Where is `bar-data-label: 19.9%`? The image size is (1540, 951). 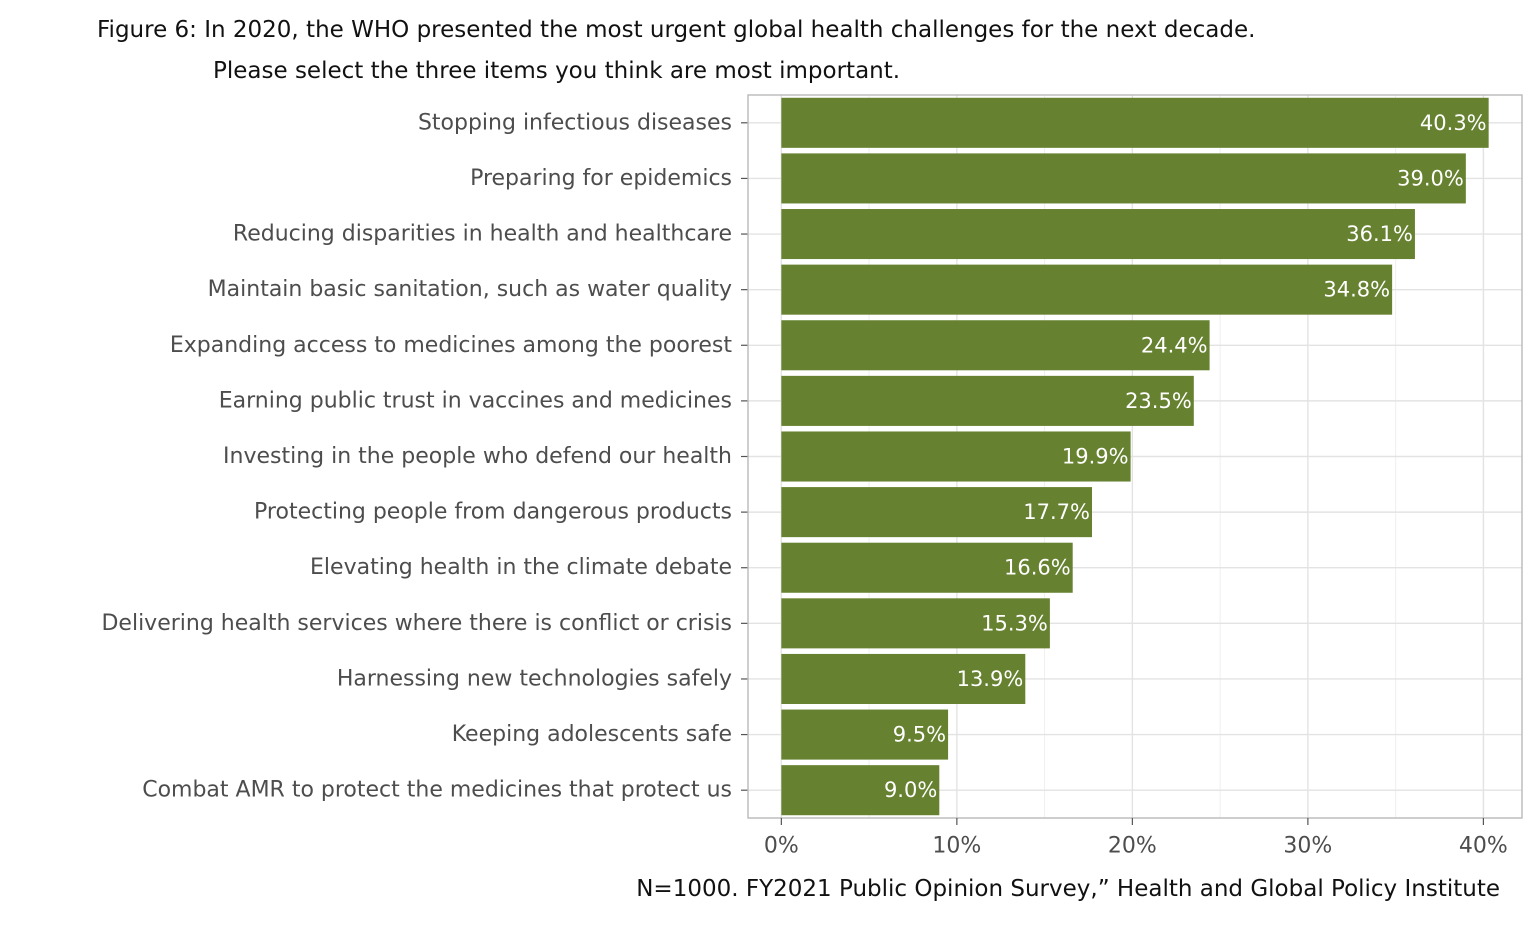
bar-data-label: 19.9% is located at coordinates (1095, 457).